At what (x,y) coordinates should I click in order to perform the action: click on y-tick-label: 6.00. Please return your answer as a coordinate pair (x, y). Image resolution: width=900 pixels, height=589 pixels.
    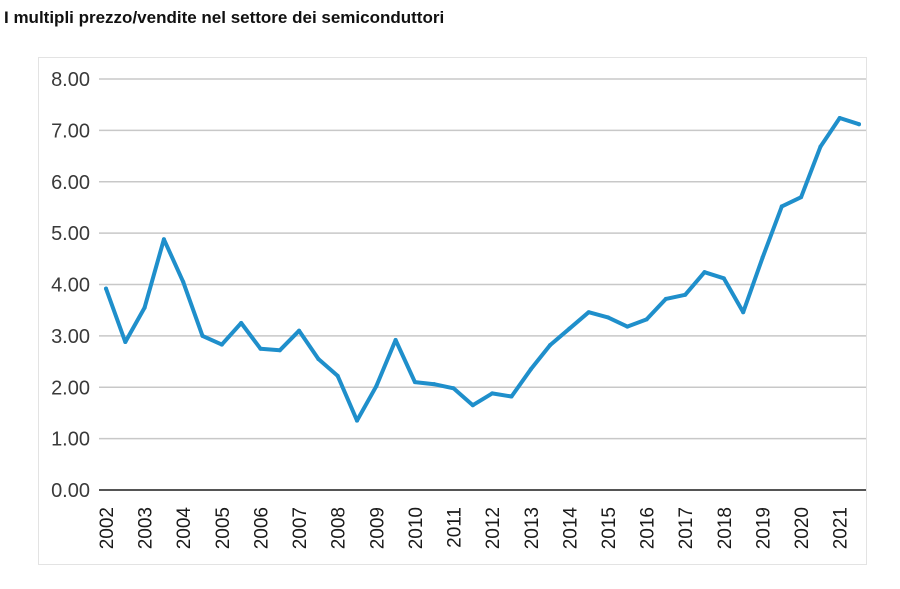
    Looking at the image, I should click on (70, 183).